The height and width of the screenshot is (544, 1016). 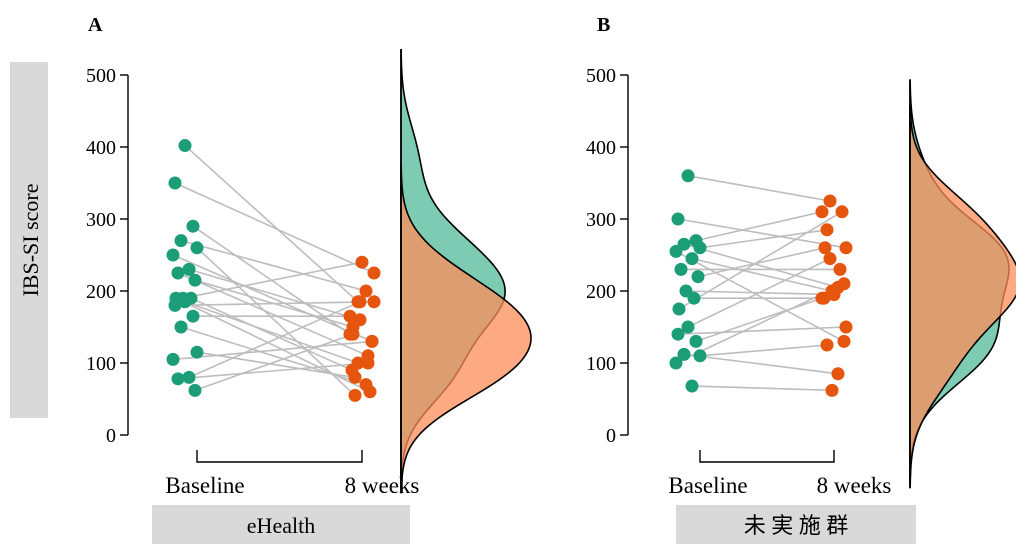 I want to click on panel-letter-a: A, so click(x=95, y=25).